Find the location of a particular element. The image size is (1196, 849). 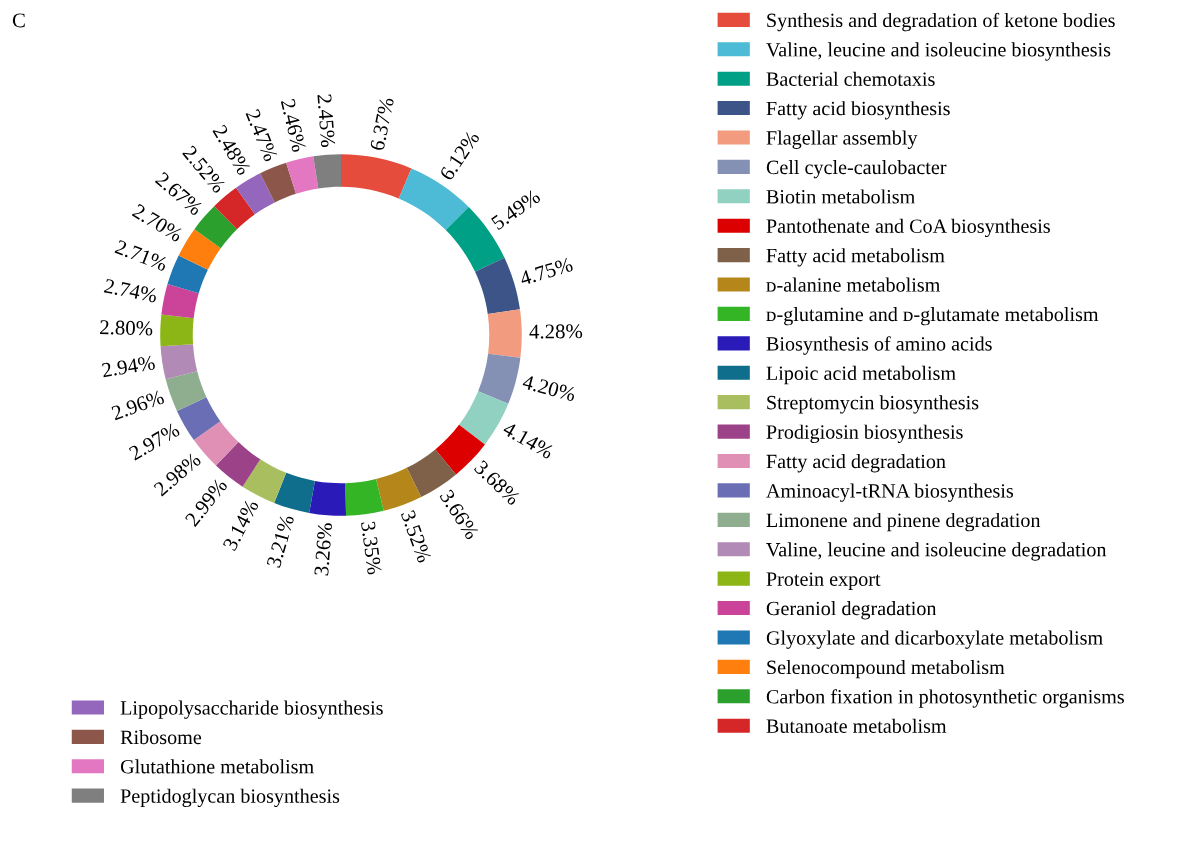

data-label: 3.52% is located at coordinates (416, 536).